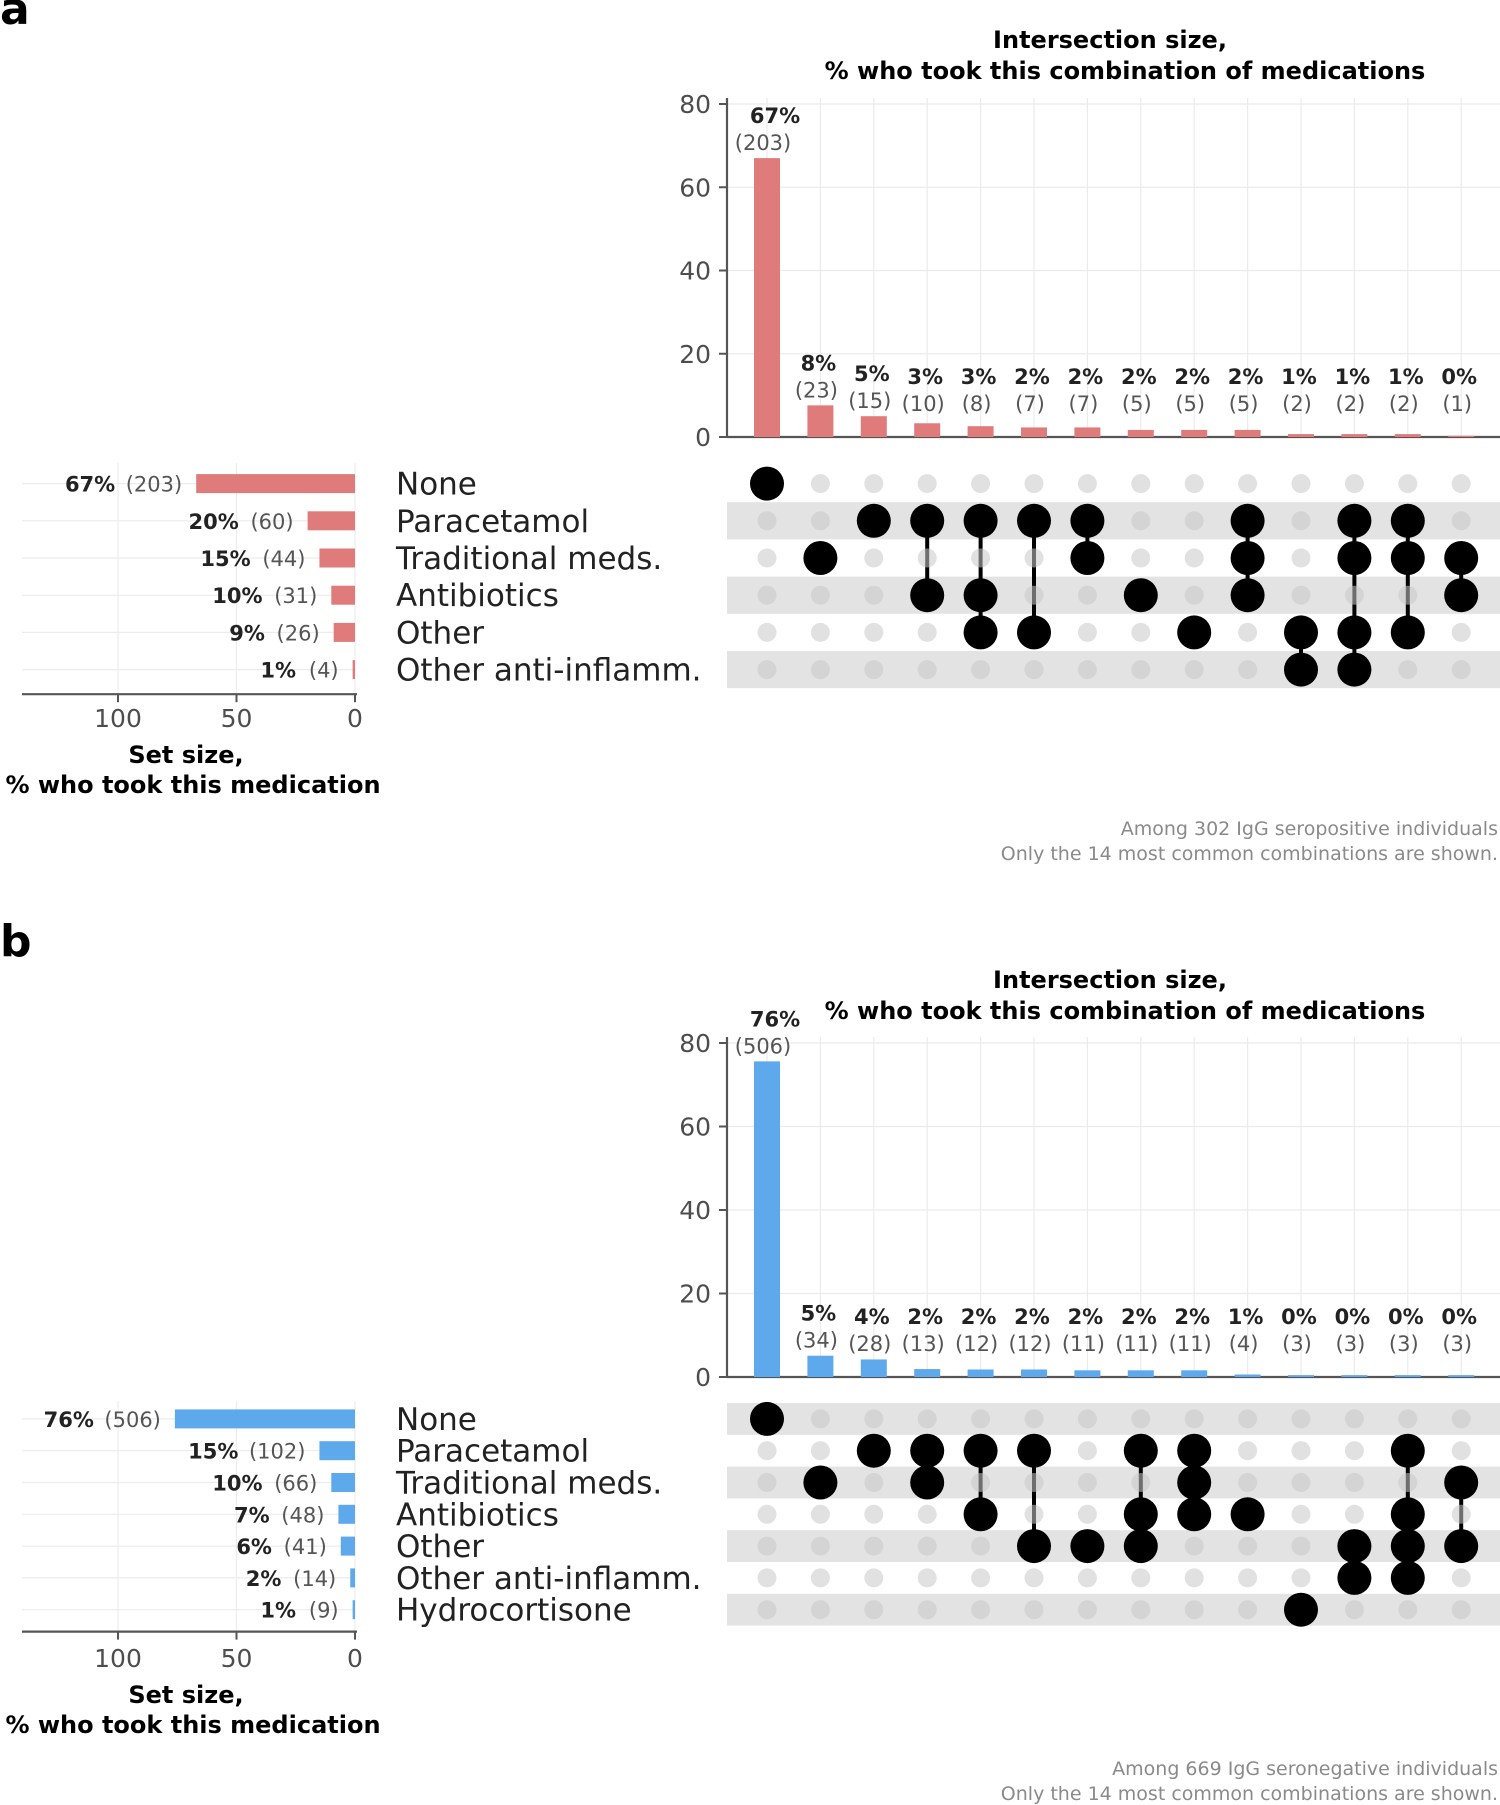 This screenshot has width=1500, height=1805. What do you see at coordinates (819, 363) in the screenshot?
I see `intersection-pct-label: 8%` at bounding box center [819, 363].